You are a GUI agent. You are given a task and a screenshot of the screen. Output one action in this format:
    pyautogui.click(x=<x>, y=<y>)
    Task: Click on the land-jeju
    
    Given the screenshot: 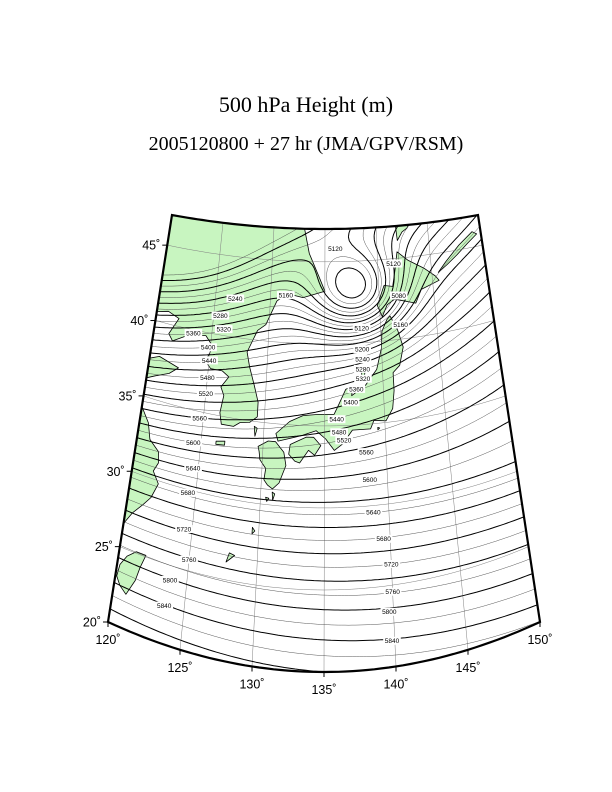 What is the action you would take?
    pyautogui.click(x=220, y=443)
    